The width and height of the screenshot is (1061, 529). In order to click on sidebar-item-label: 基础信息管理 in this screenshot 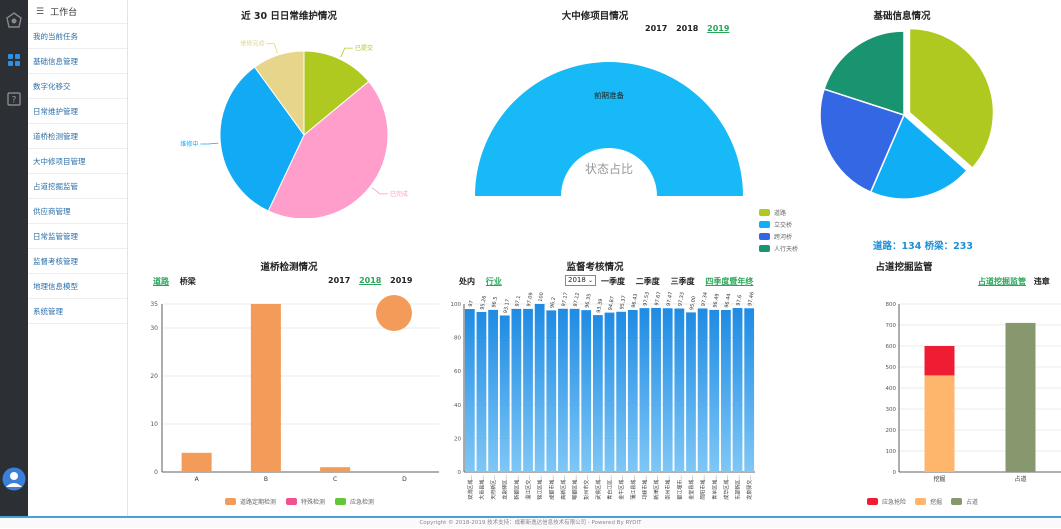, I will do `click(55, 61)`.